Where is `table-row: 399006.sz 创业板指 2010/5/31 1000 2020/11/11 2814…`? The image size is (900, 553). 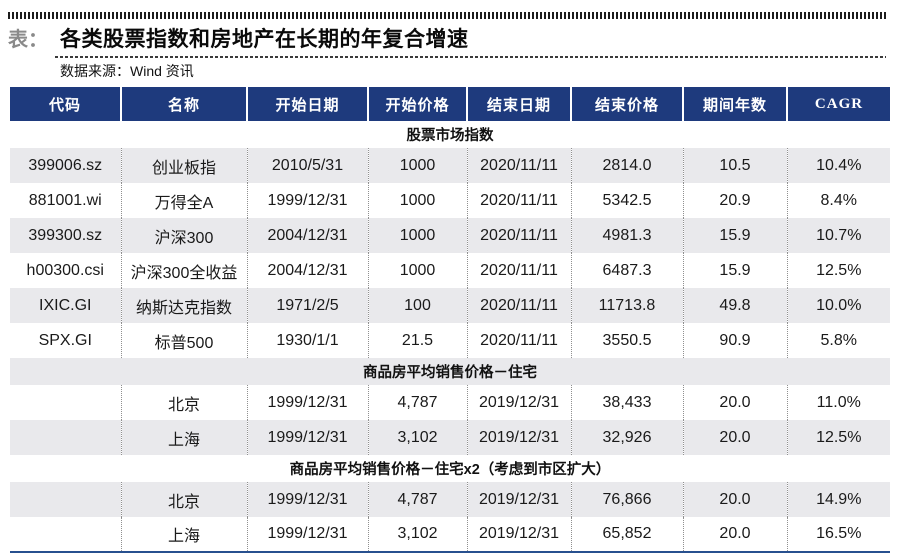
table-row: 399006.sz 创业板指 2010/5/31 1000 2020/11/11 2814… is located at coordinates (450, 165).